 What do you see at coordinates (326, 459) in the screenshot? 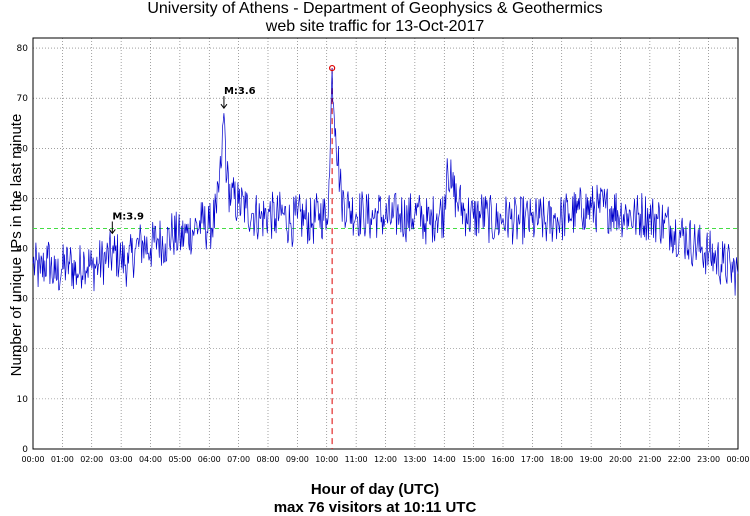
I see `x-tick-label-10: 10:00` at bounding box center [326, 459].